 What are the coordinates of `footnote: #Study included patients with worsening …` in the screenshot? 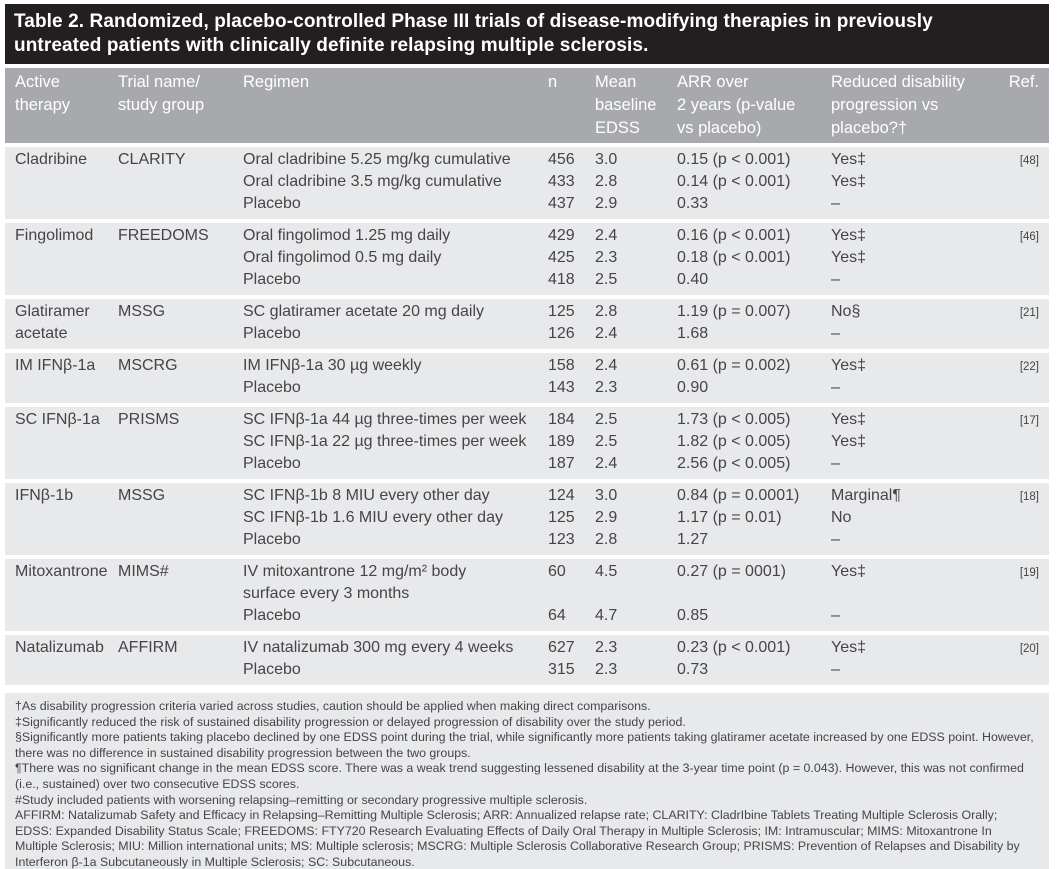 It's located at (301, 799).